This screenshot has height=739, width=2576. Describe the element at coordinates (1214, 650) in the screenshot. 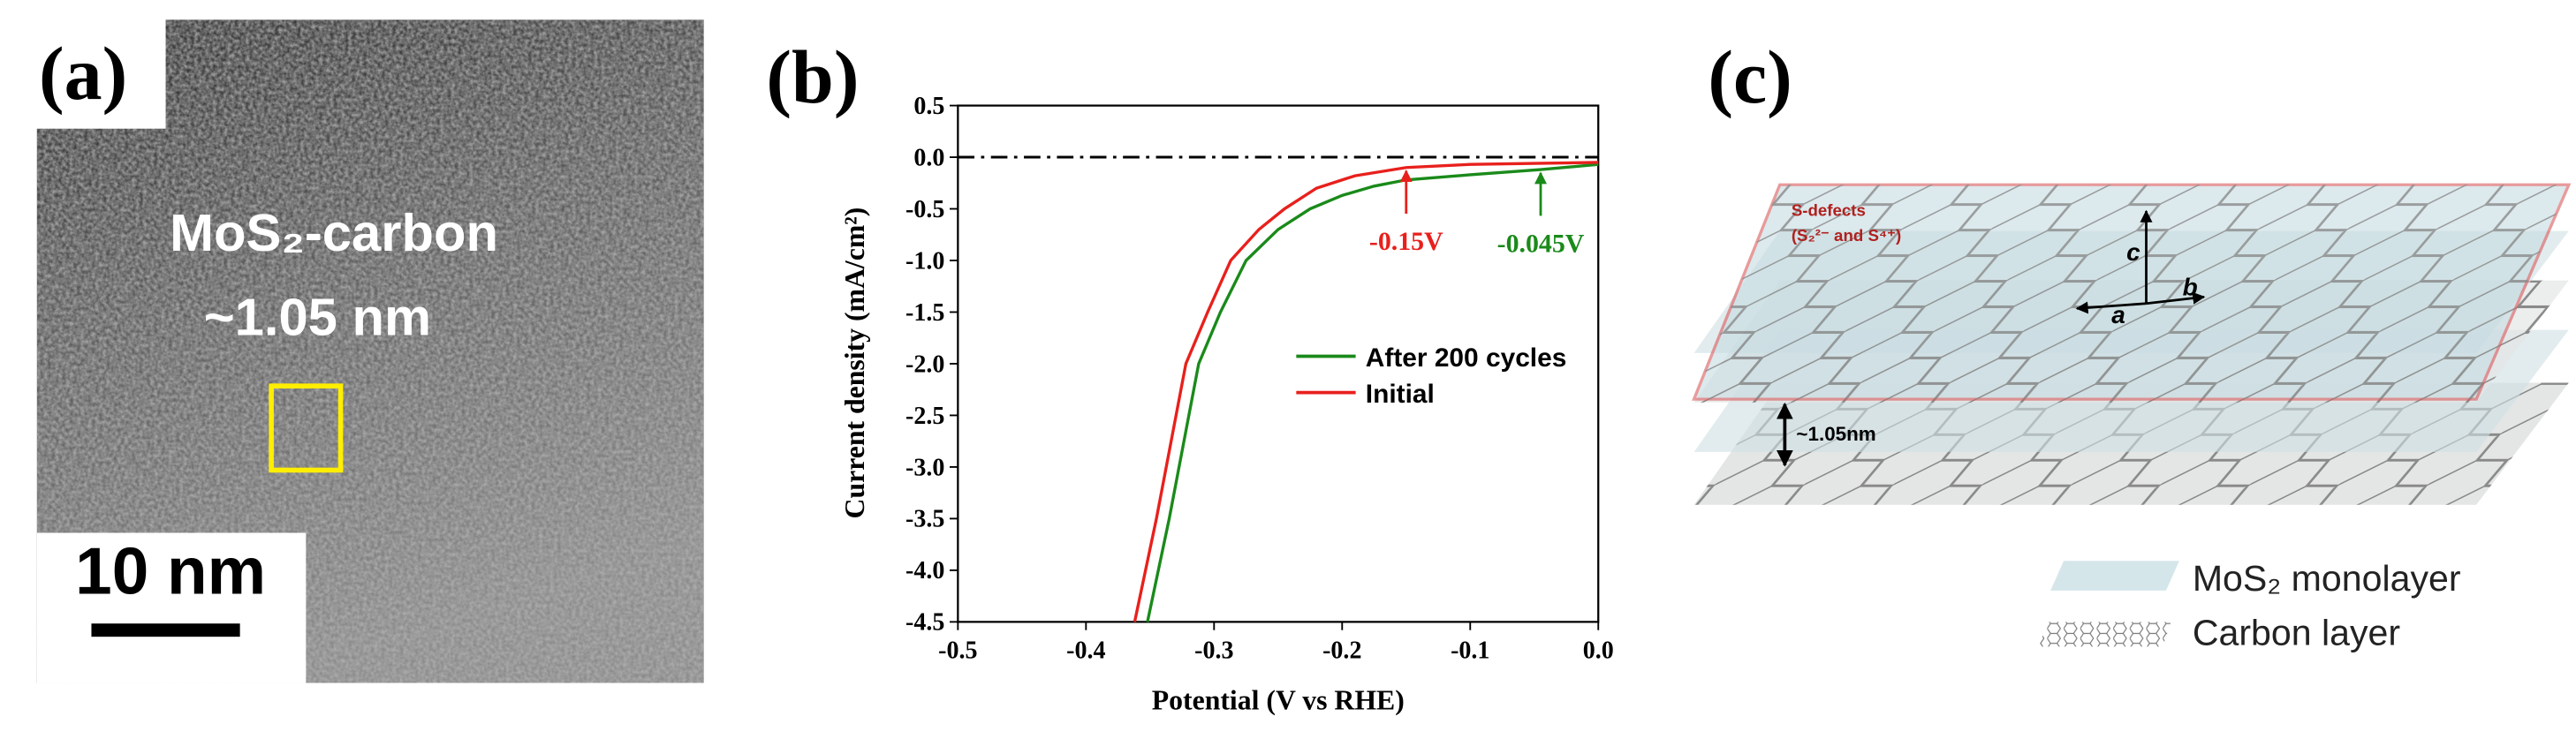

I see `x-tick-label: -0.3` at that location.